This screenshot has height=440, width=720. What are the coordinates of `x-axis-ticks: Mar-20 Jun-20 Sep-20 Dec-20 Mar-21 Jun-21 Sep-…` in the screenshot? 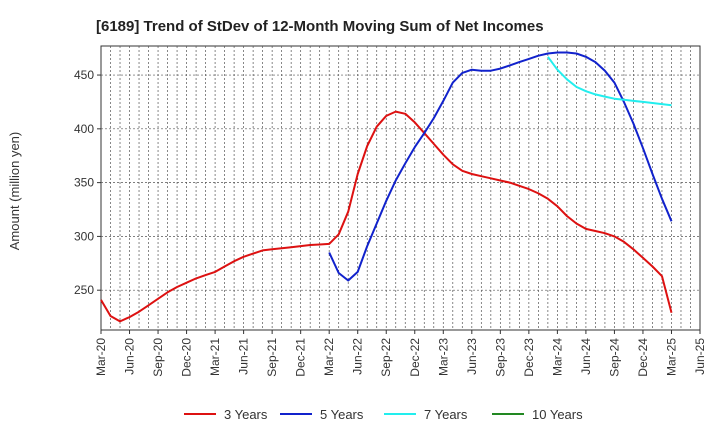 It's located at (400, 353).